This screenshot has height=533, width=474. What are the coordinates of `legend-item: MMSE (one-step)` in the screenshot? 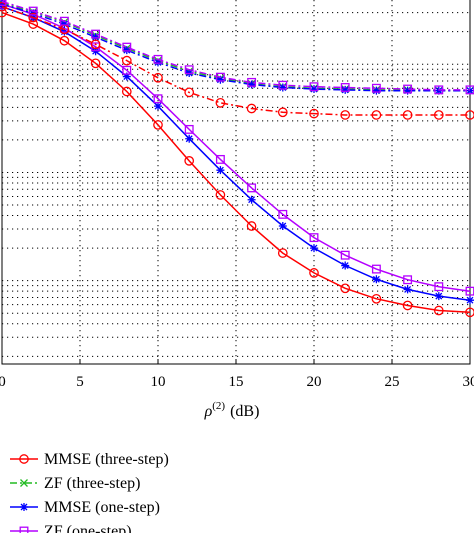 It's located at (85, 507).